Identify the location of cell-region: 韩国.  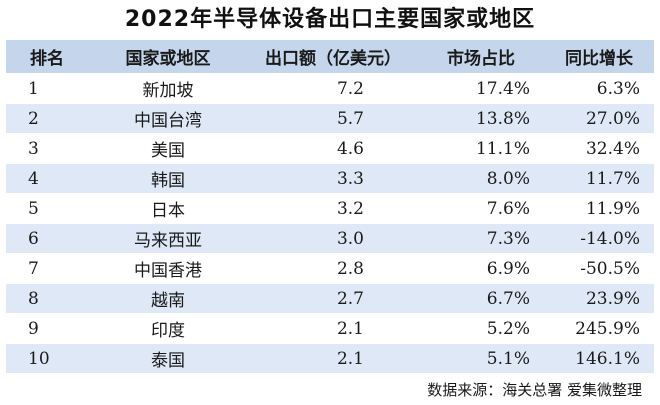
(168, 178).